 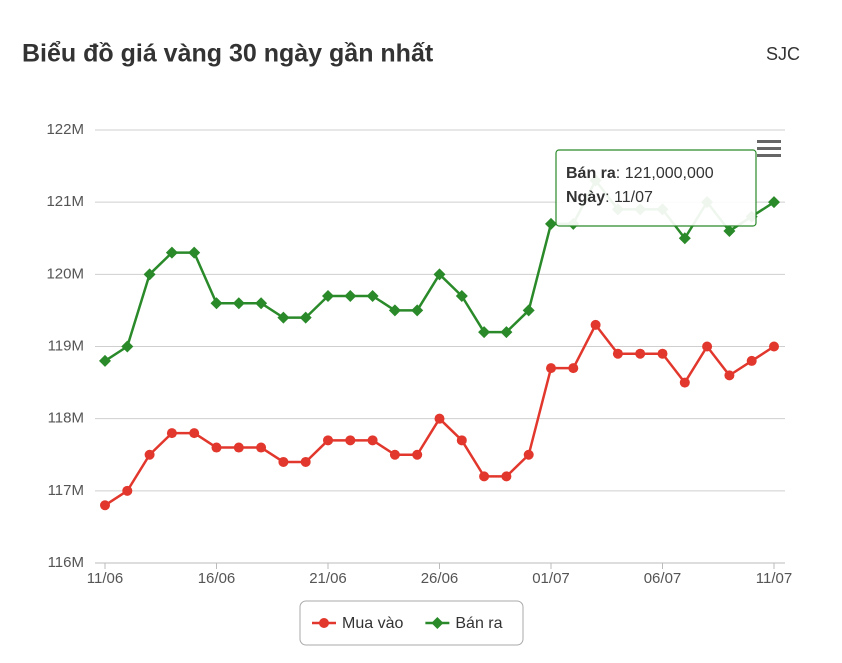 What do you see at coordinates (663, 578) in the screenshot?
I see `x-tick-label: 06/07` at bounding box center [663, 578].